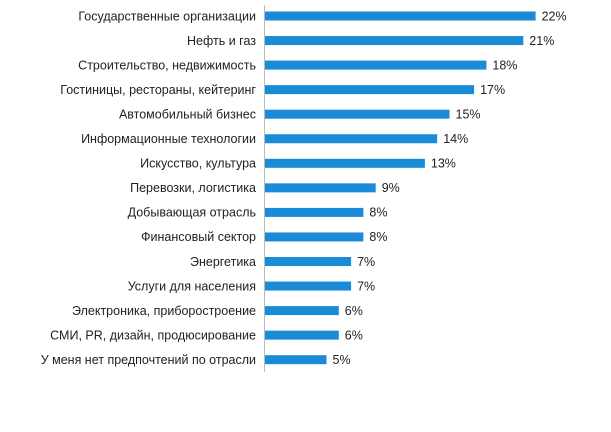  What do you see at coordinates (492, 90) in the screenshot?
I see `value-label: 17%` at bounding box center [492, 90].